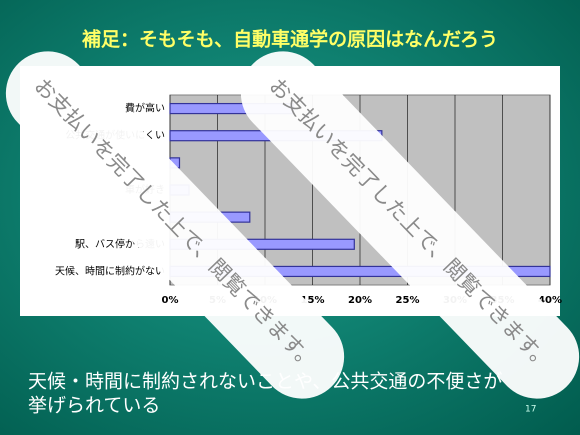 This screenshot has width=580, height=435. I want to click on x-tick-label: 20%, so click(360, 300).